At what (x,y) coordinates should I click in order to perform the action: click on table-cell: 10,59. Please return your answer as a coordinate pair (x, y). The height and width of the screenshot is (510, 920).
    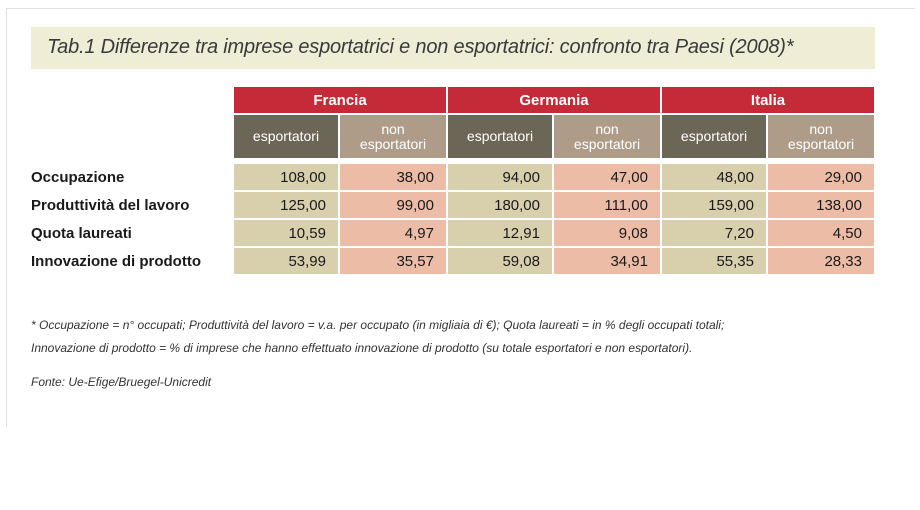
    Looking at the image, I should click on (286, 233).